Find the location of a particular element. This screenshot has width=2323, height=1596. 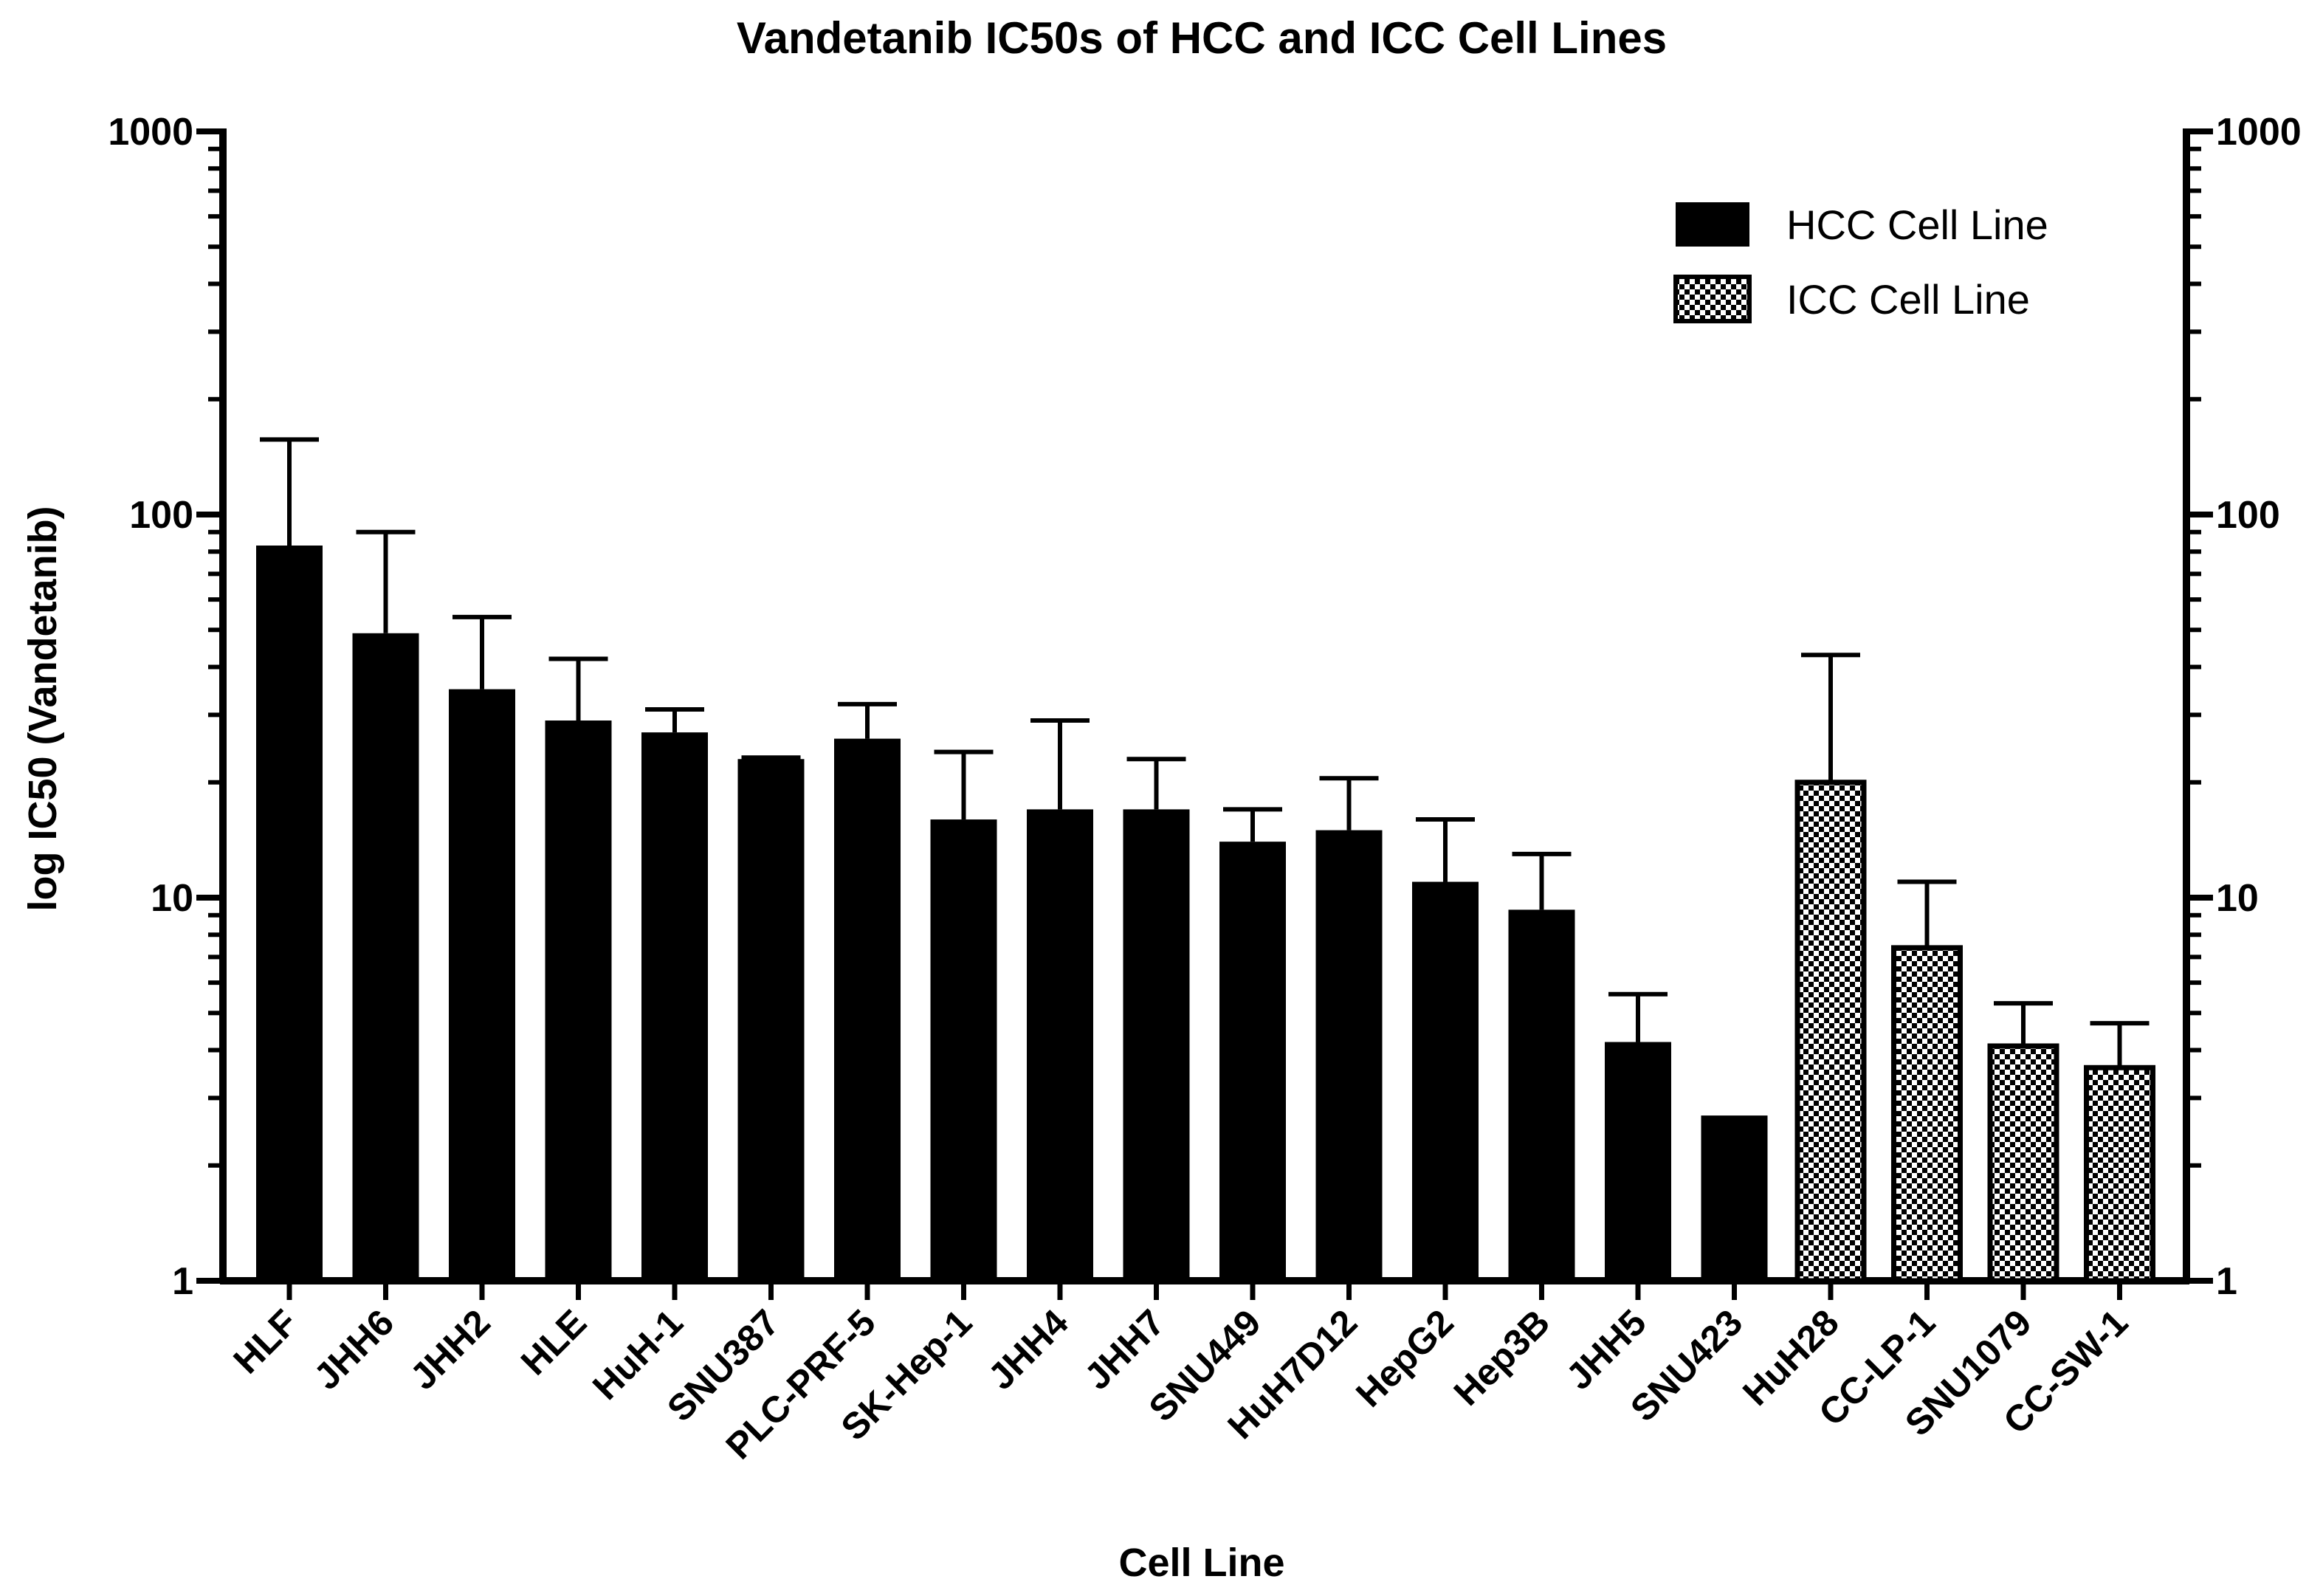

bar-jhh5 is located at coordinates (1638, 1161).